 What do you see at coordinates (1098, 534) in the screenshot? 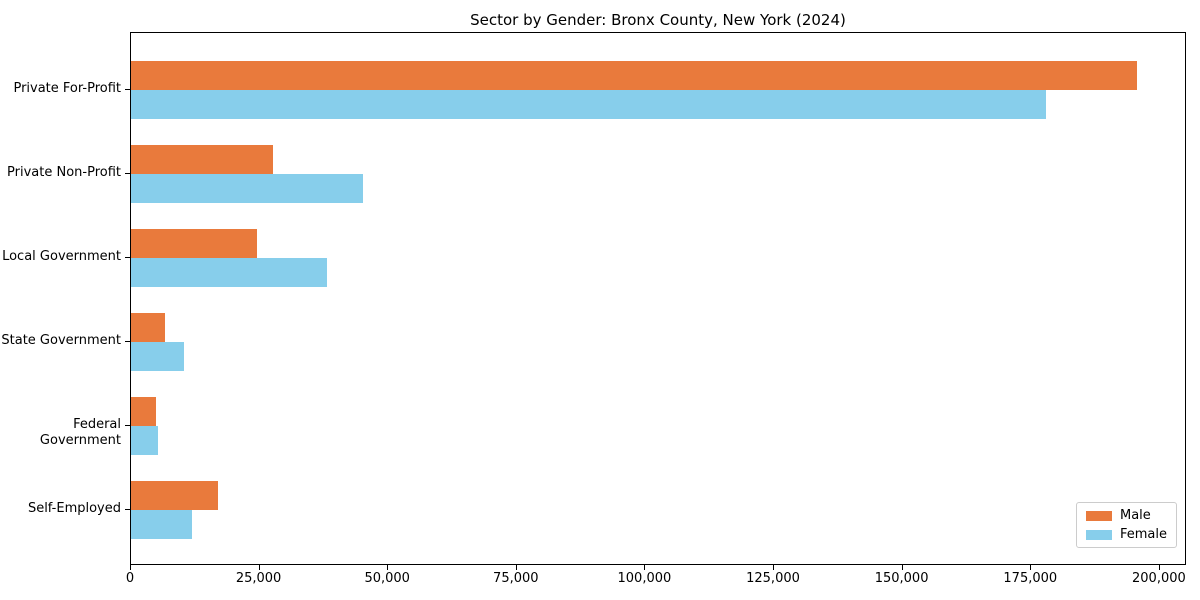
I see `legend-swatch-female` at bounding box center [1098, 534].